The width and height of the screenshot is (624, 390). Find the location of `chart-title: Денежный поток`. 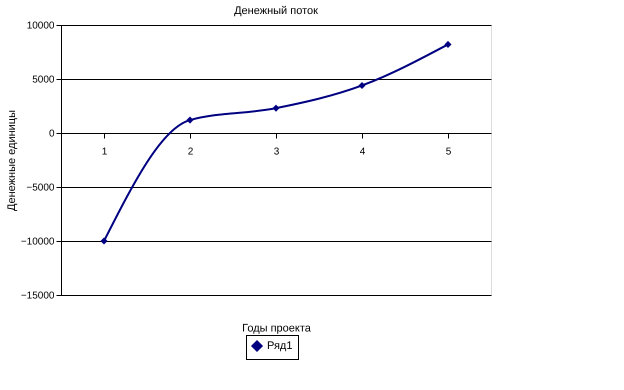

chart-title: Денежный поток is located at coordinates (276, 11).